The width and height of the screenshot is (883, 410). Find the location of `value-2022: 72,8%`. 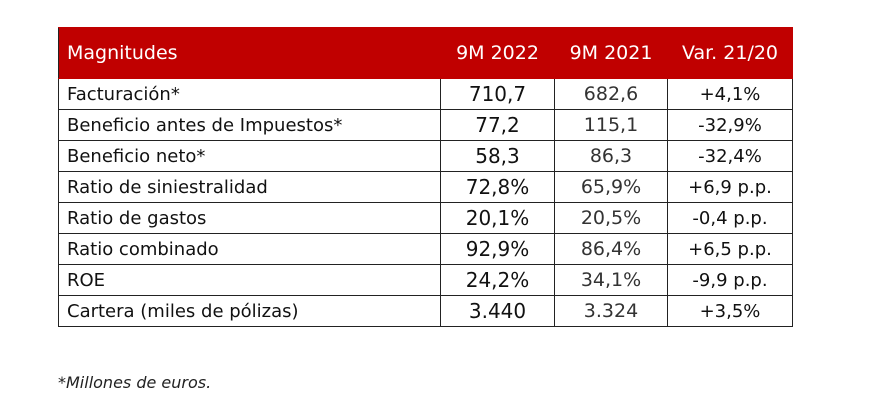

value-2022: 72,8% is located at coordinates (497, 187).